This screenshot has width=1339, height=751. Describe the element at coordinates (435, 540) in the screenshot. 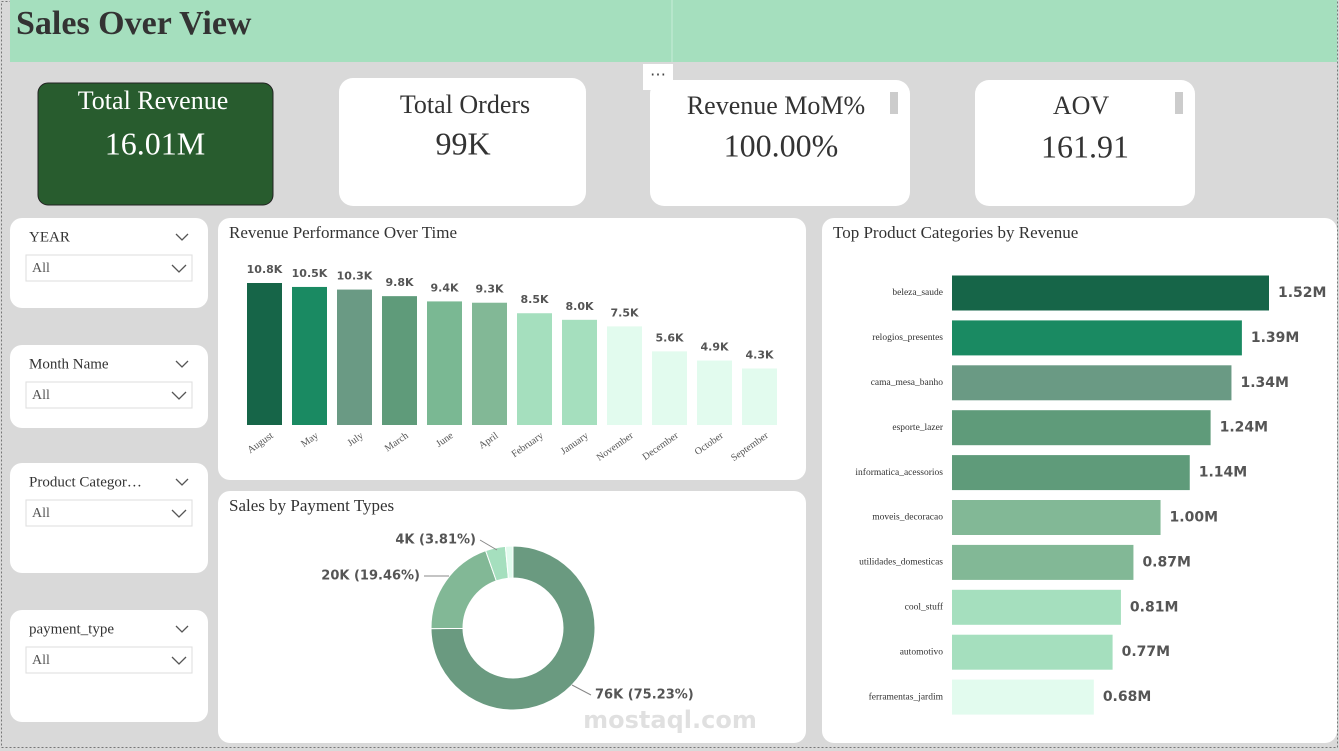

I see `value-label: 4K (3.81%)` at that location.